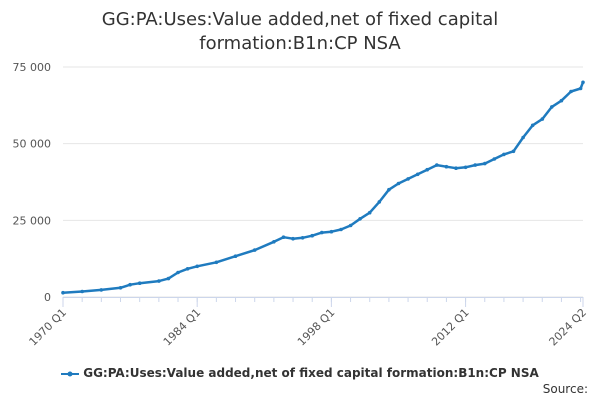 The height and width of the screenshot is (400, 600). I want to click on y-axis-ticks: 0 25 000 50 000 75 000, so click(32, 182).